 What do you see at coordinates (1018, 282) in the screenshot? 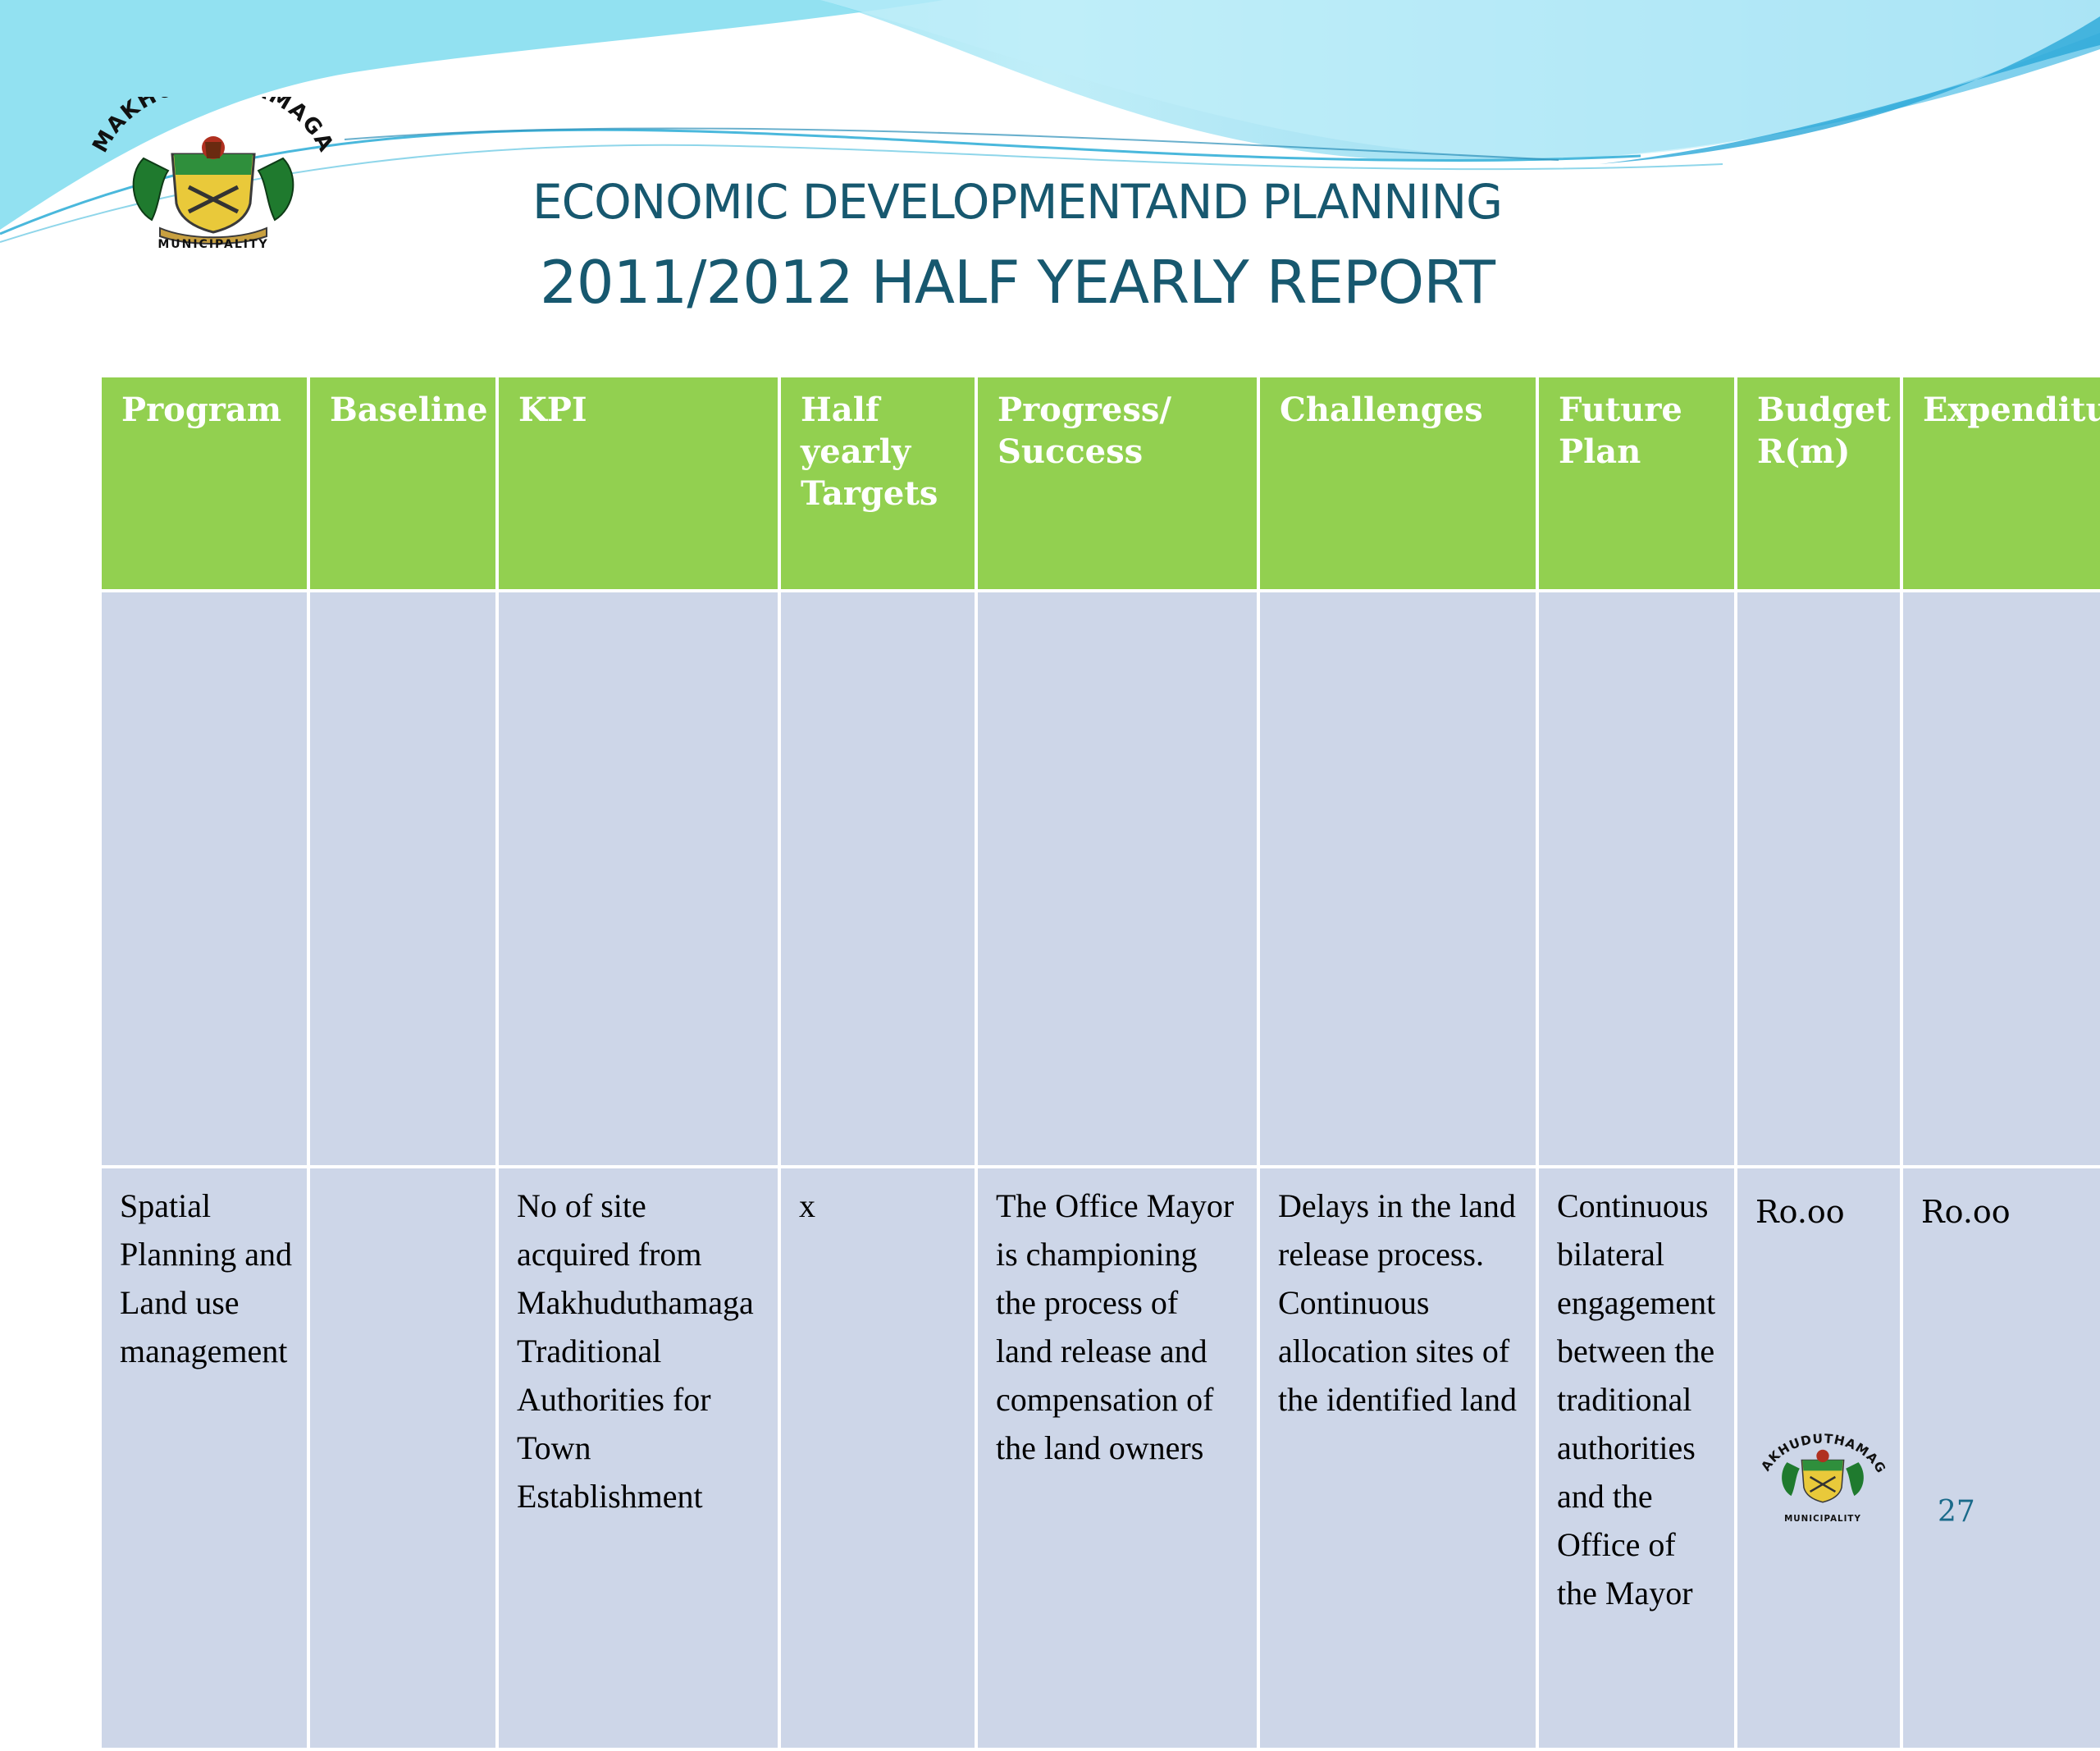
I see `slide-subtitle: 2011/2012 HALF YEARLY REPORT` at bounding box center [1018, 282].